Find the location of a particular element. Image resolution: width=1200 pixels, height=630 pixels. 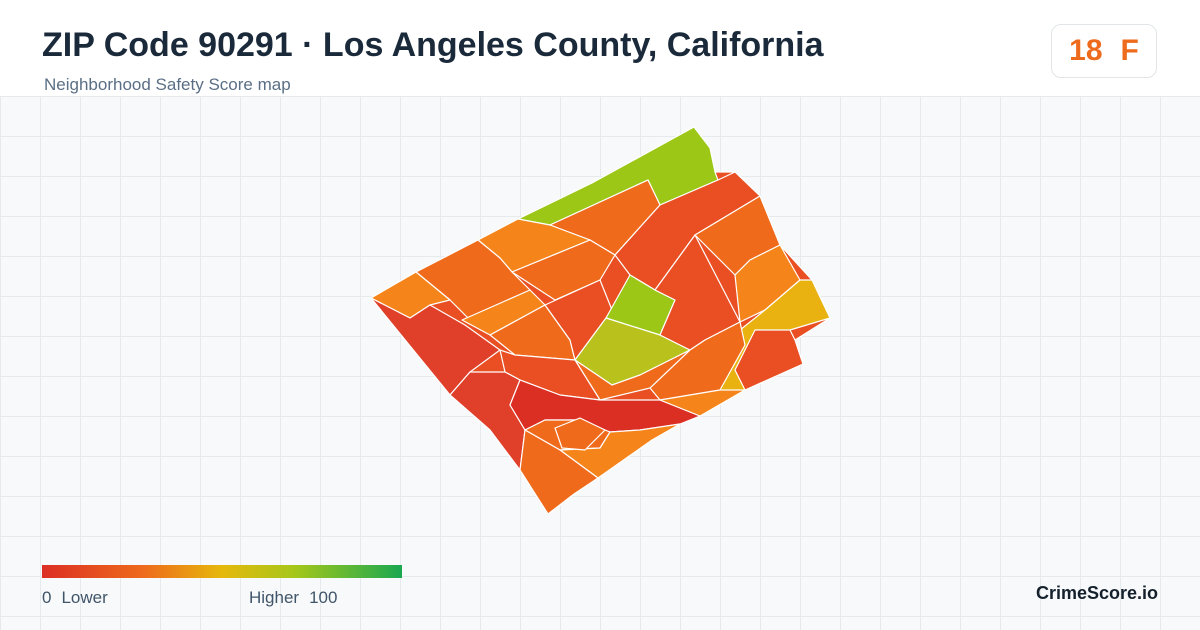

legend-min-label: Lower is located at coordinates (84, 597).